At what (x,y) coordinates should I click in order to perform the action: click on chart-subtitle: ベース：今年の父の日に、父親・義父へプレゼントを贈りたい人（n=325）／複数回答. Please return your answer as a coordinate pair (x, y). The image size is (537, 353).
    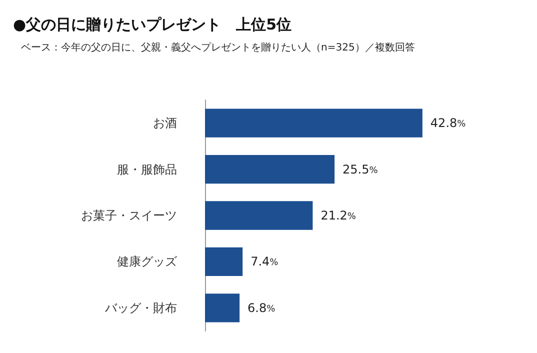
    Looking at the image, I should click on (218, 48).